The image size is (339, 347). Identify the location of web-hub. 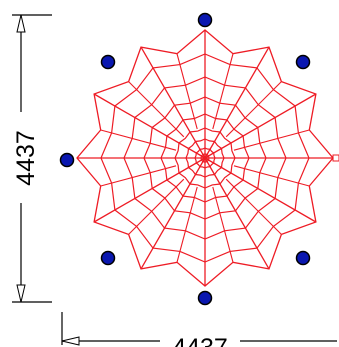
(205, 158).